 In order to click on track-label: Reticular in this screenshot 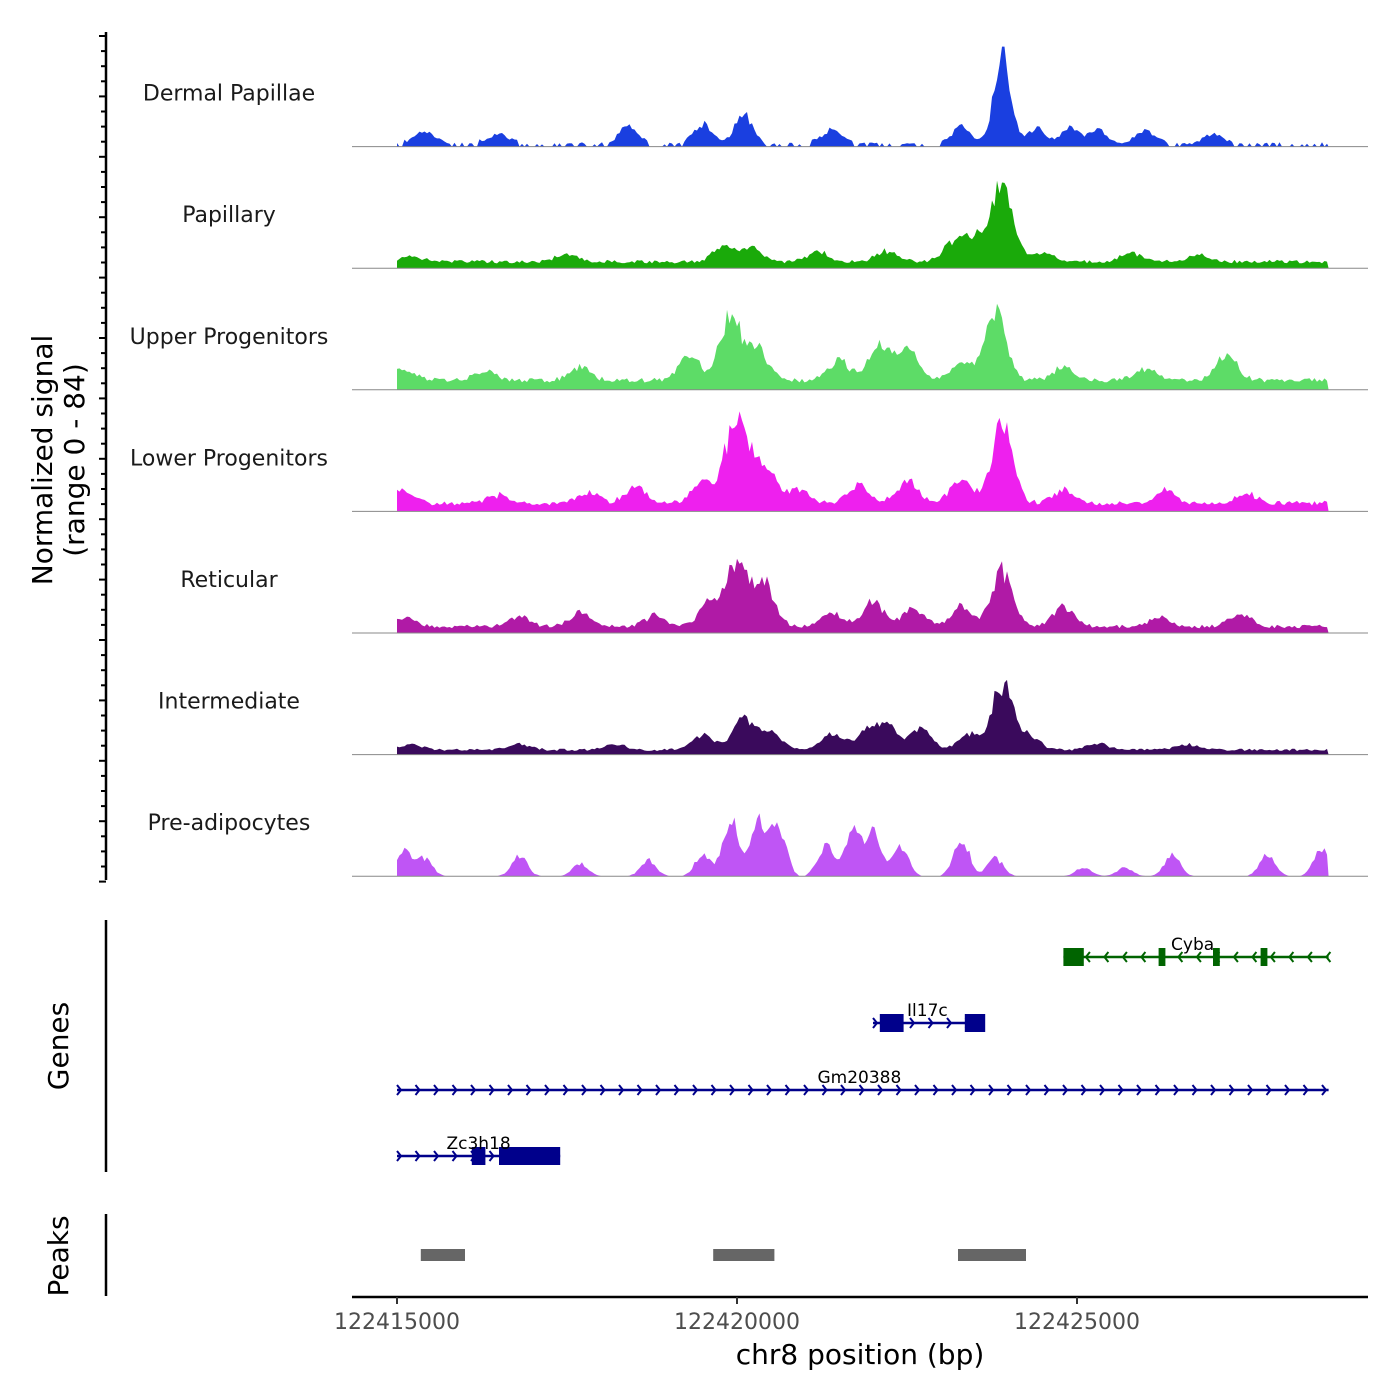, I will do `click(229, 580)`.